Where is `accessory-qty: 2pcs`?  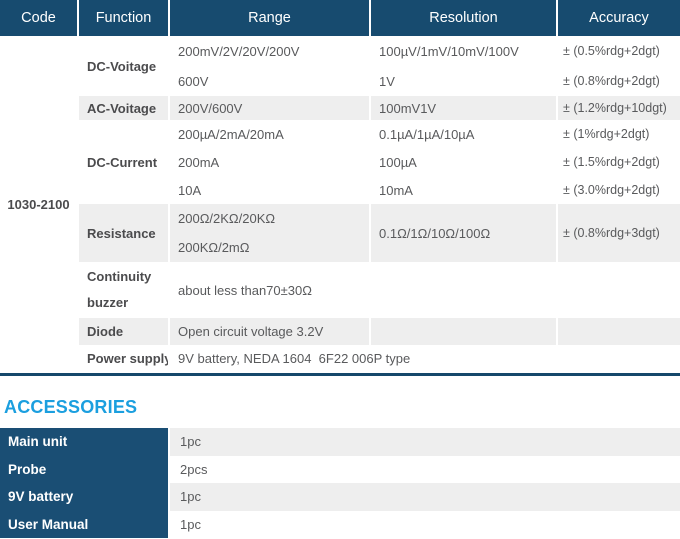 accessory-qty: 2pcs is located at coordinates (194, 469).